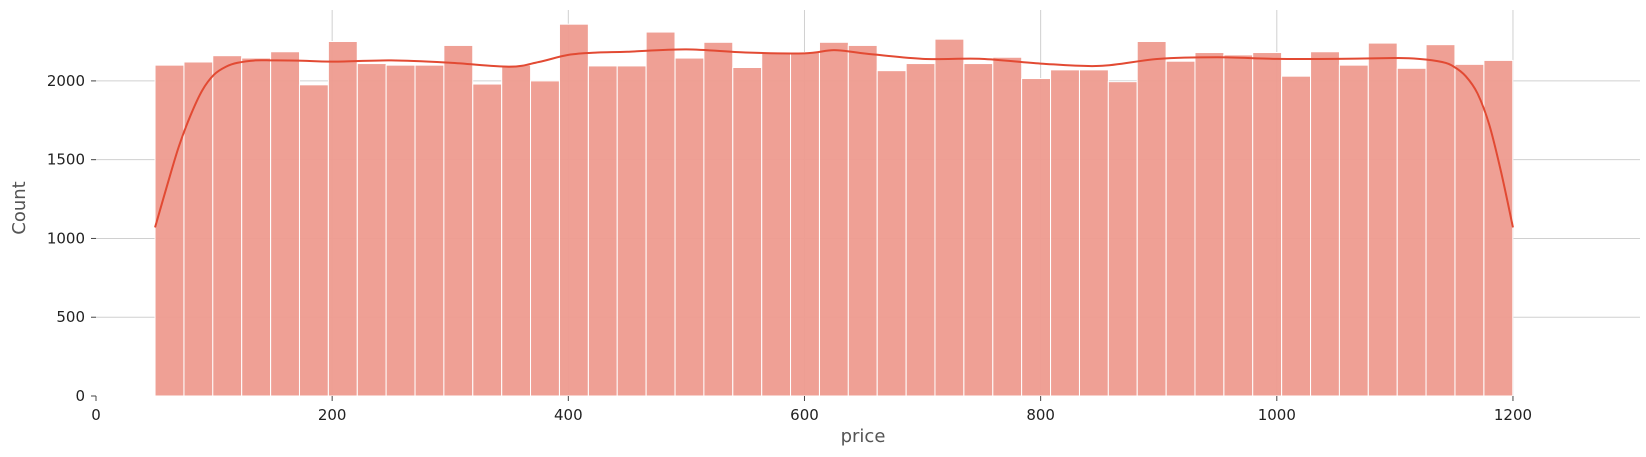  I want to click on x-tick-label: 400, so click(568, 415).